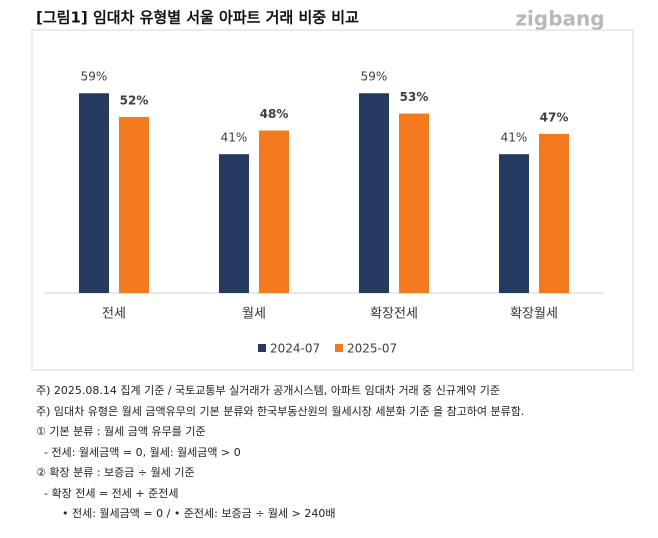 This screenshot has height=538, width=658. I want to click on note: ① 기본 분류 : 월세 금액 유무를 기준, so click(121, 431).